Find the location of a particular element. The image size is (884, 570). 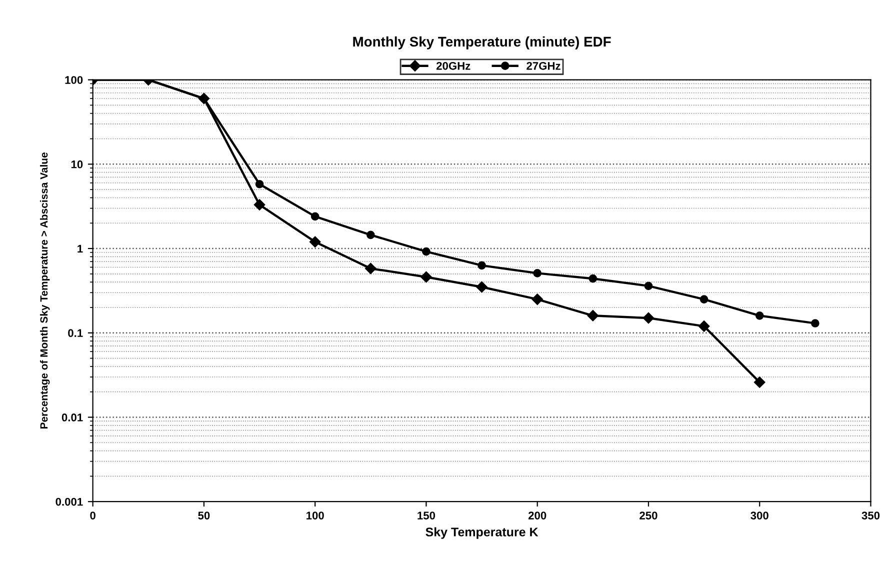

x-tick-label: 300 is located at coordinates (759, 516).